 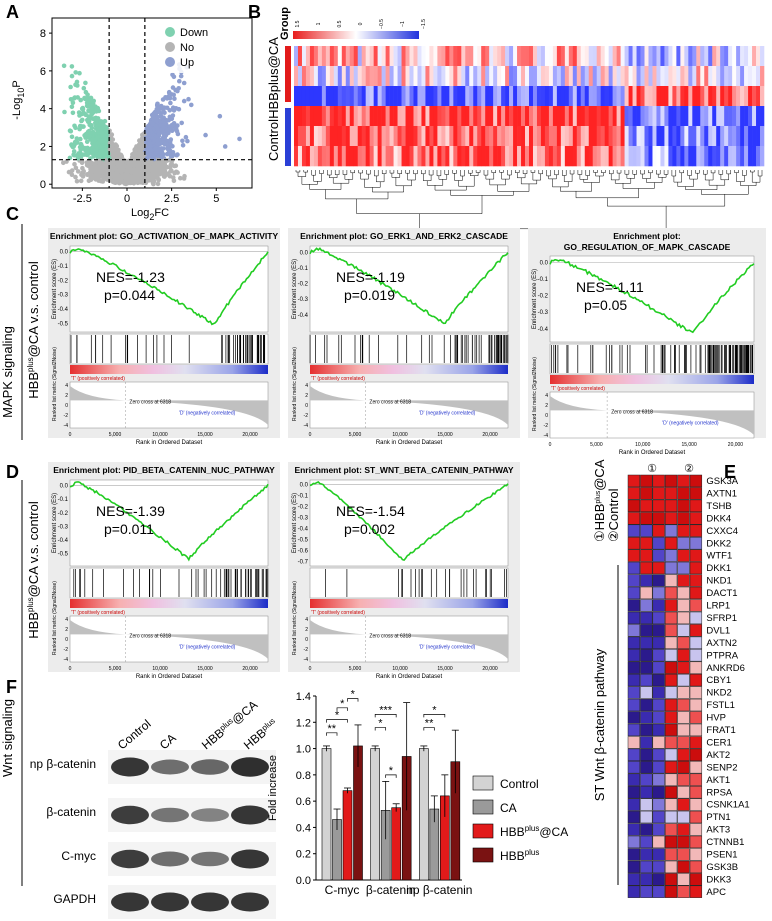 I want to click on es-tick-label: 0.0, so click(x=544, y=264).